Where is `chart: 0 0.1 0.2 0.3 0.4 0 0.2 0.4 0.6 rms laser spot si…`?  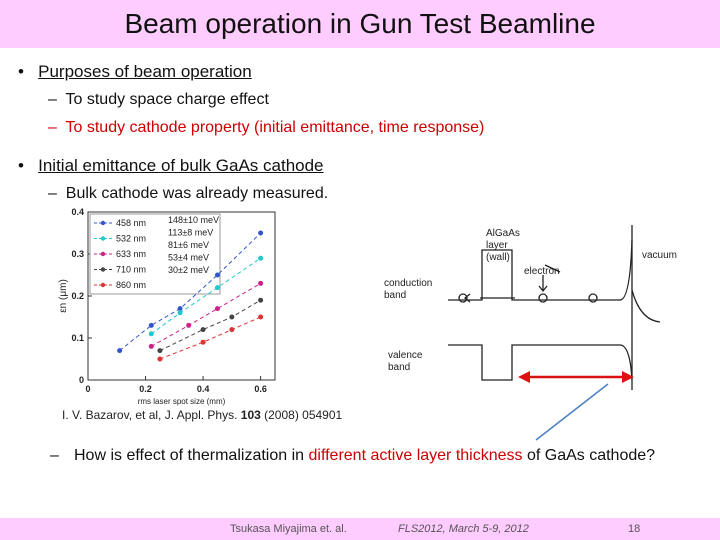
chart: 0 0.1 0.2 0.3 0.4 0 0.2 0.4 0.6 rms laser spot si… is located at coordinates (167, 306).